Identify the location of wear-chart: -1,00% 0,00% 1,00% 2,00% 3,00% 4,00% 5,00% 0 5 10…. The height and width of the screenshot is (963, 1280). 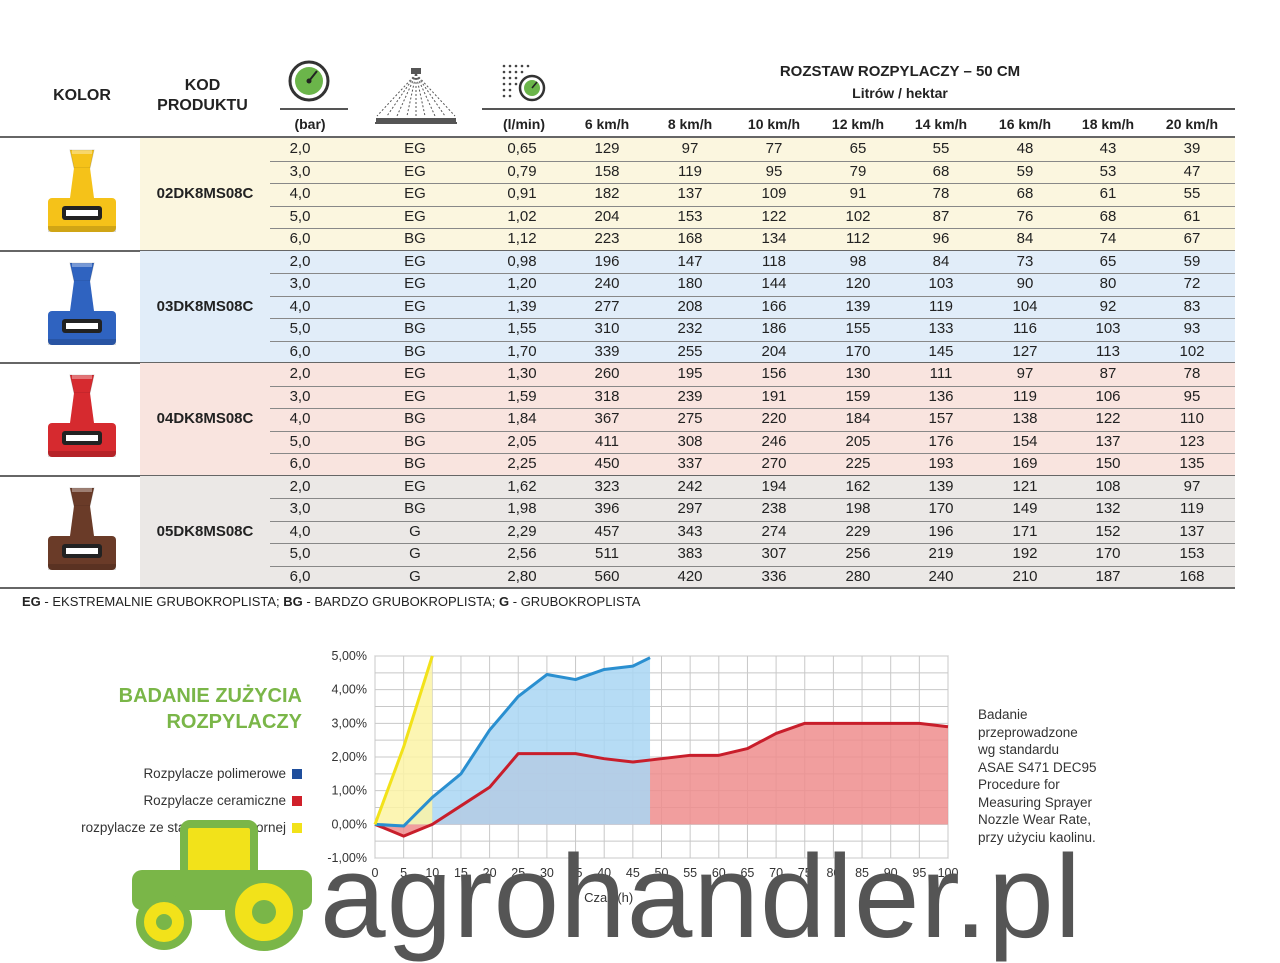
(643, 777).